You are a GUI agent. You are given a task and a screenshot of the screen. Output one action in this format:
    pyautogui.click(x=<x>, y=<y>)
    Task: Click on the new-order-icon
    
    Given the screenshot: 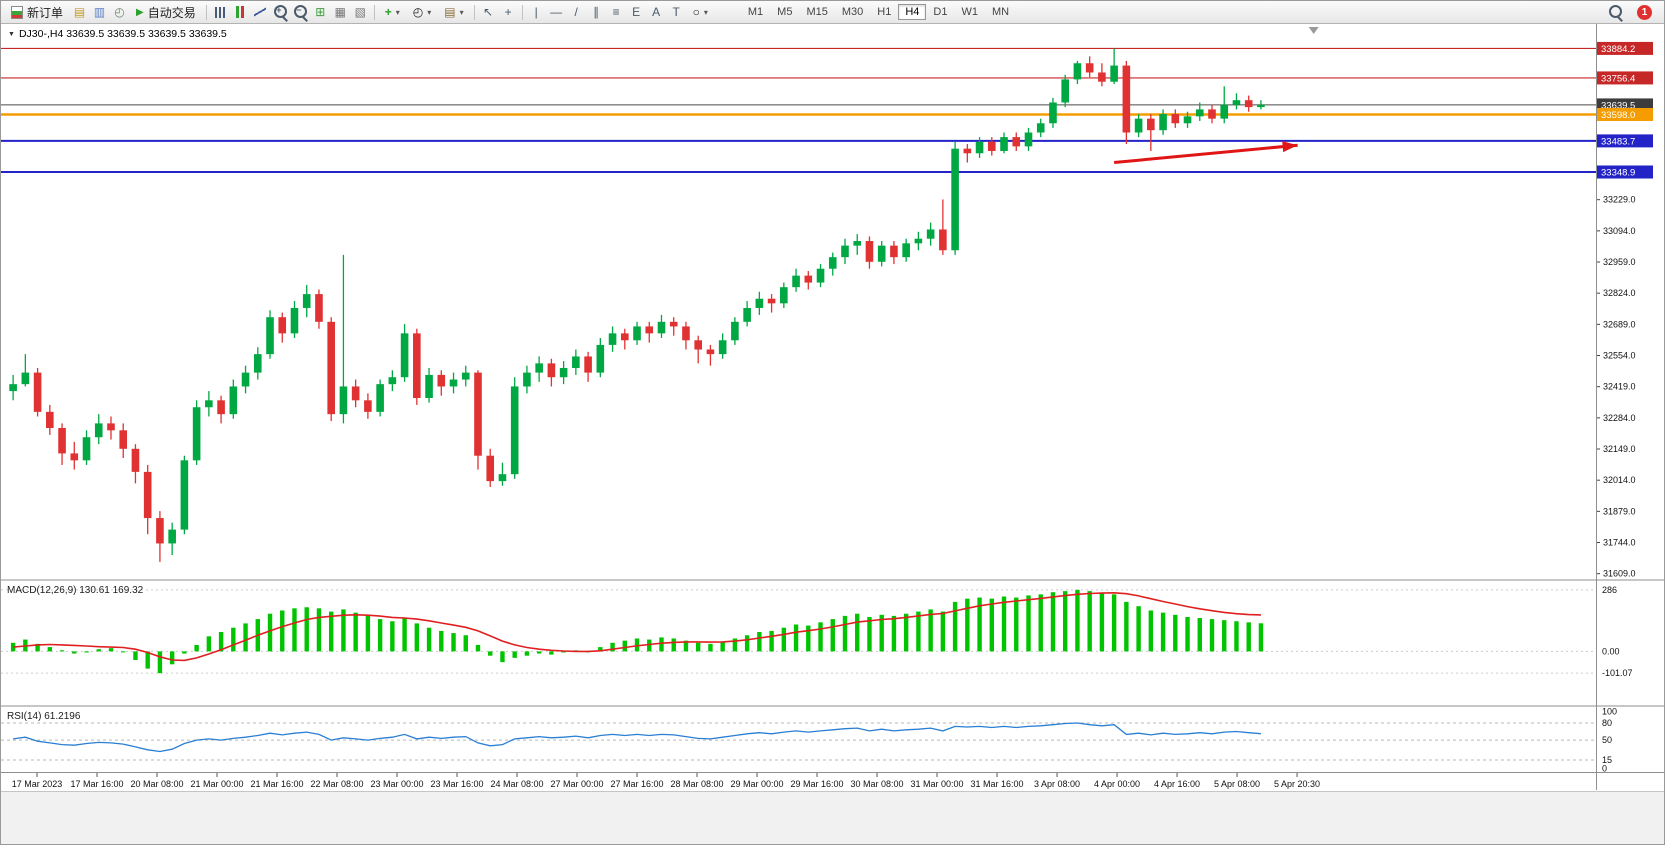 What is the action you would take?
    pyautogui.click(x=17, y=12)
    